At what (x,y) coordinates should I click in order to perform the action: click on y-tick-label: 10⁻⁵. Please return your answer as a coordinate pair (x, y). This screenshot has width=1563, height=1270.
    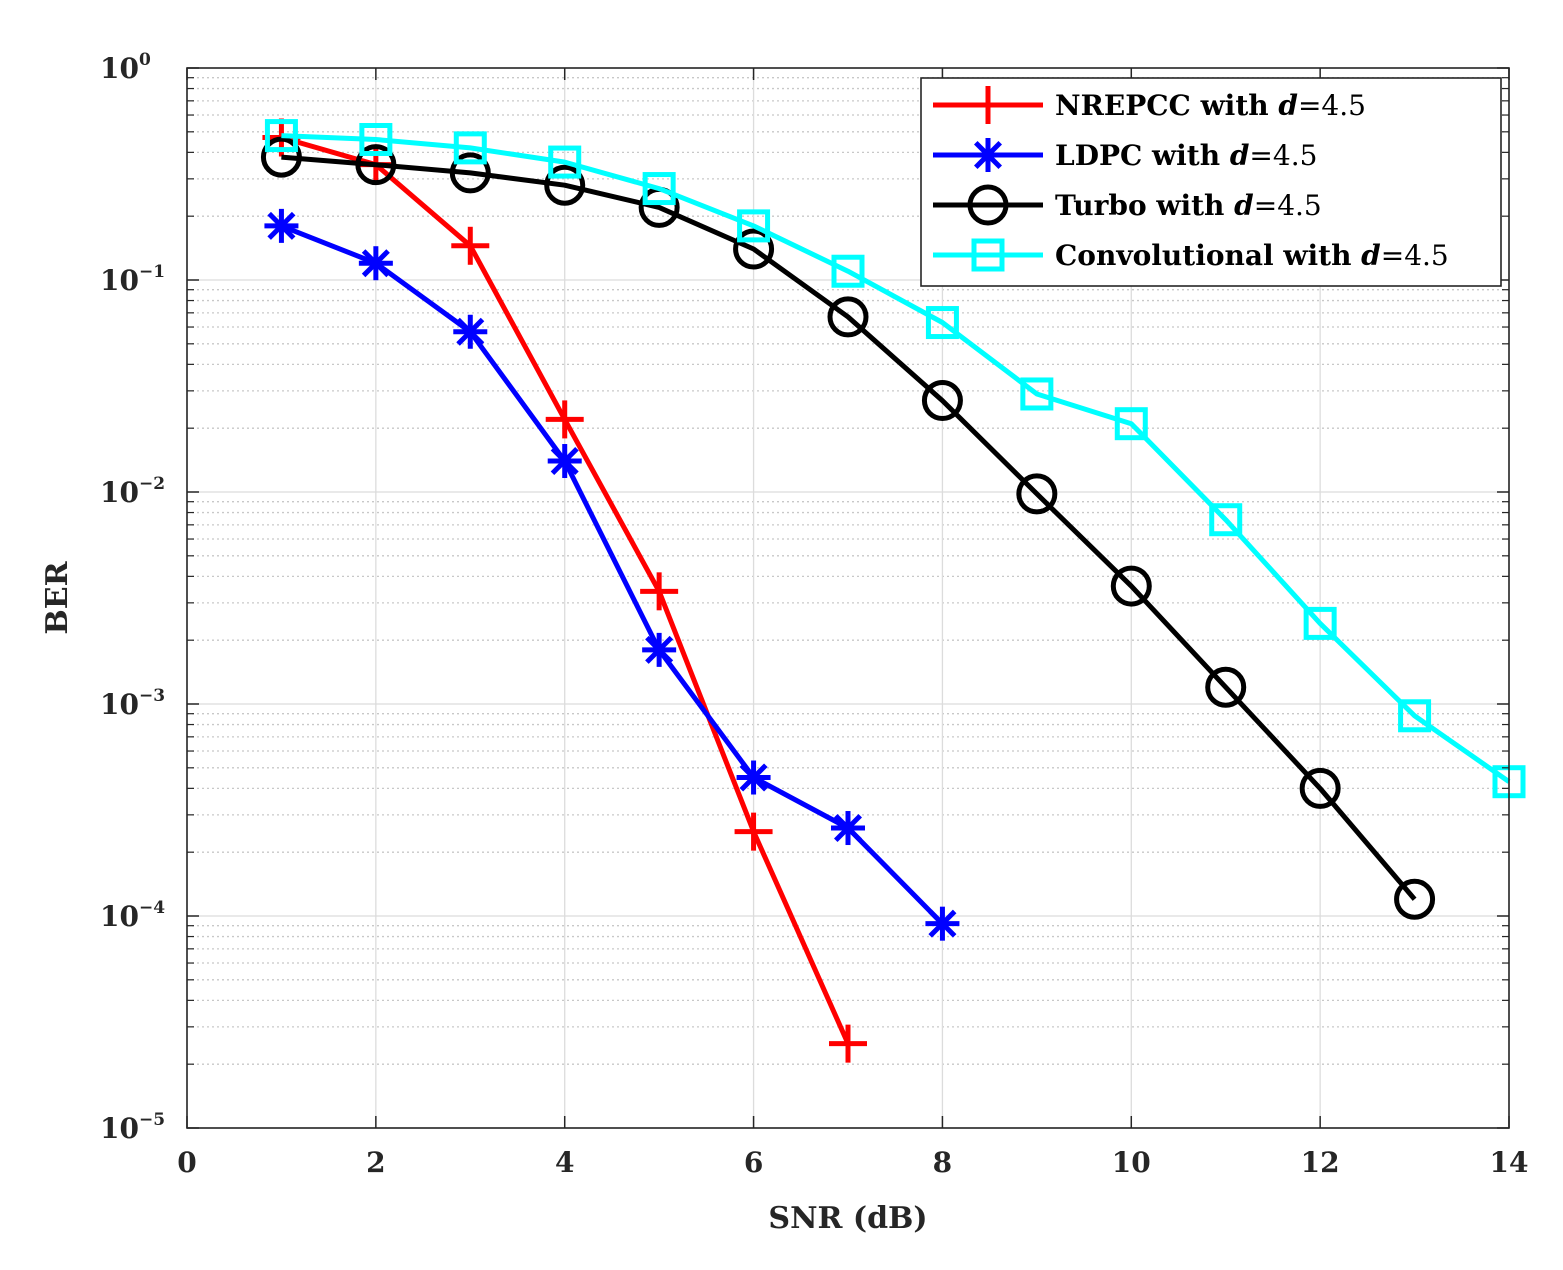
    Looking at the image, I should click on (132, 1127).